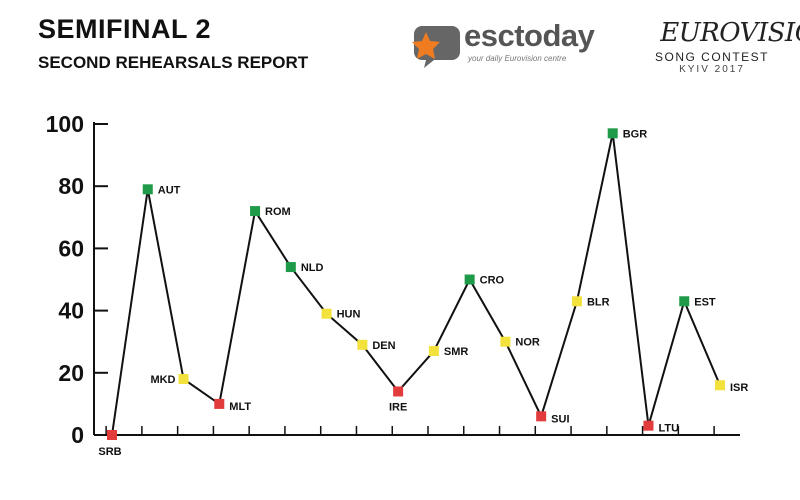  What do you see at coordinates (739, 388) in the screenshot?
I see `data-point-label: ISR` at bounding box center [739, 388].